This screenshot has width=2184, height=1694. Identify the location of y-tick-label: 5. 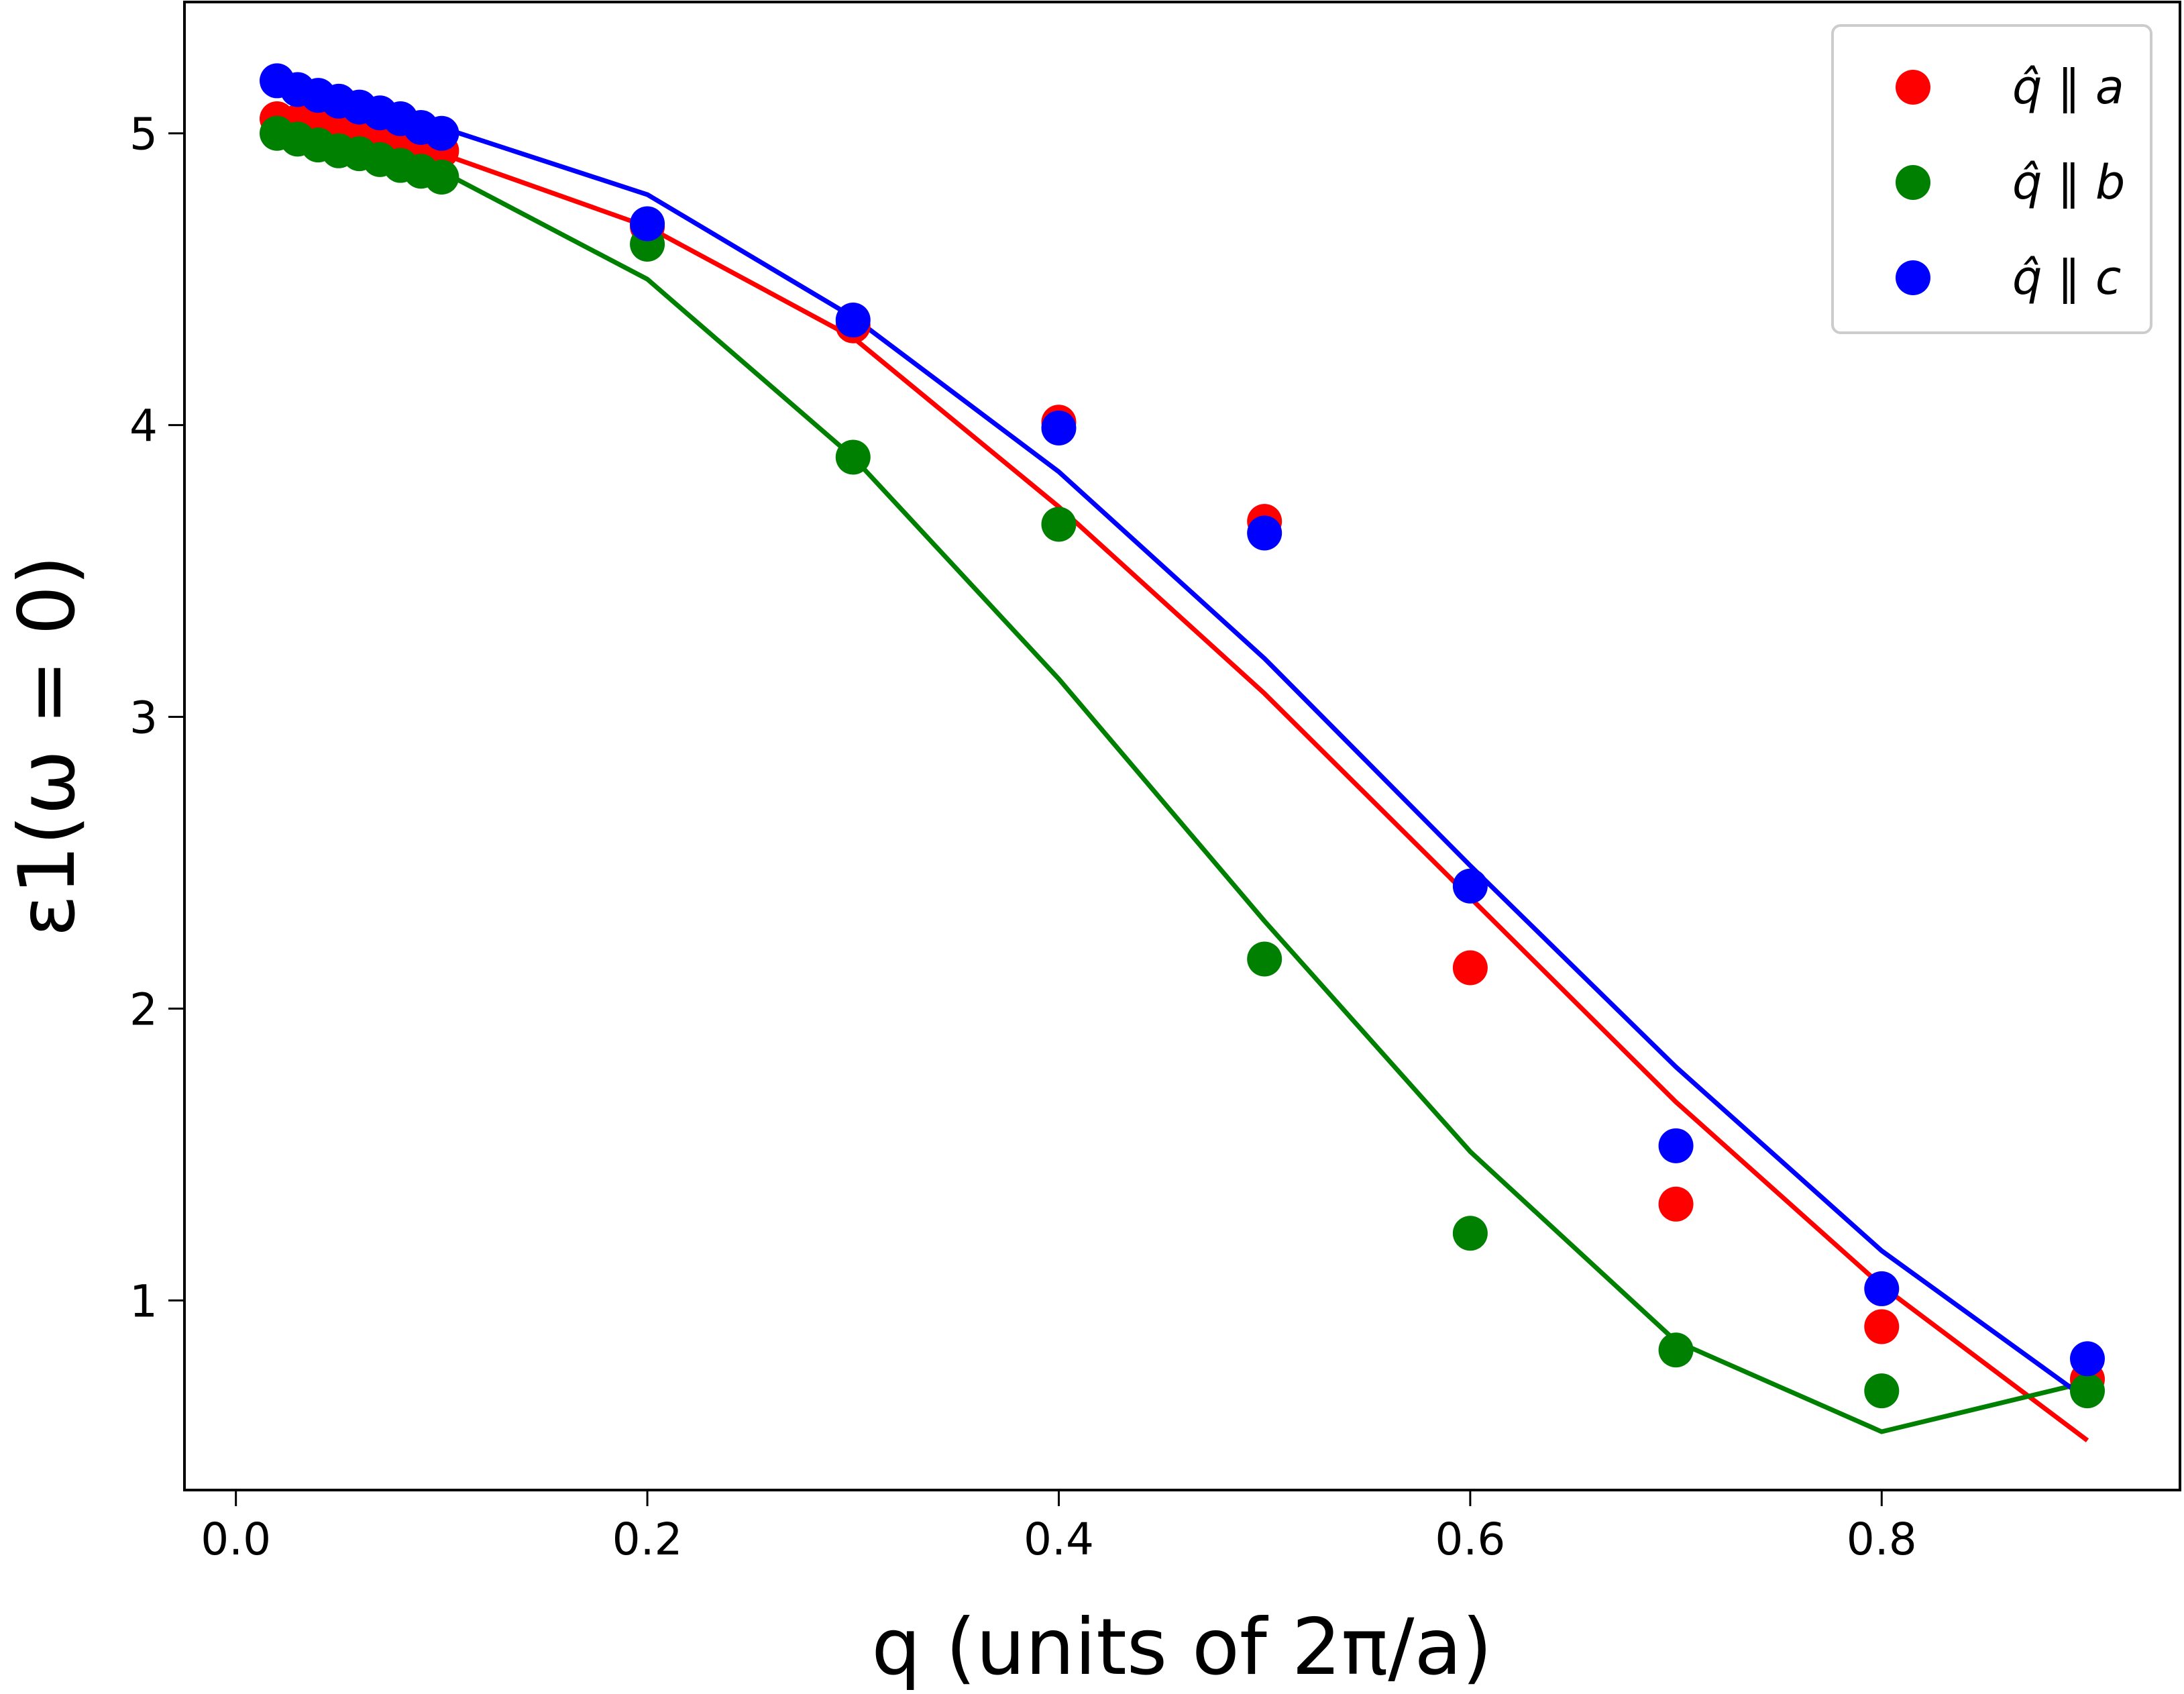
(143, 134).